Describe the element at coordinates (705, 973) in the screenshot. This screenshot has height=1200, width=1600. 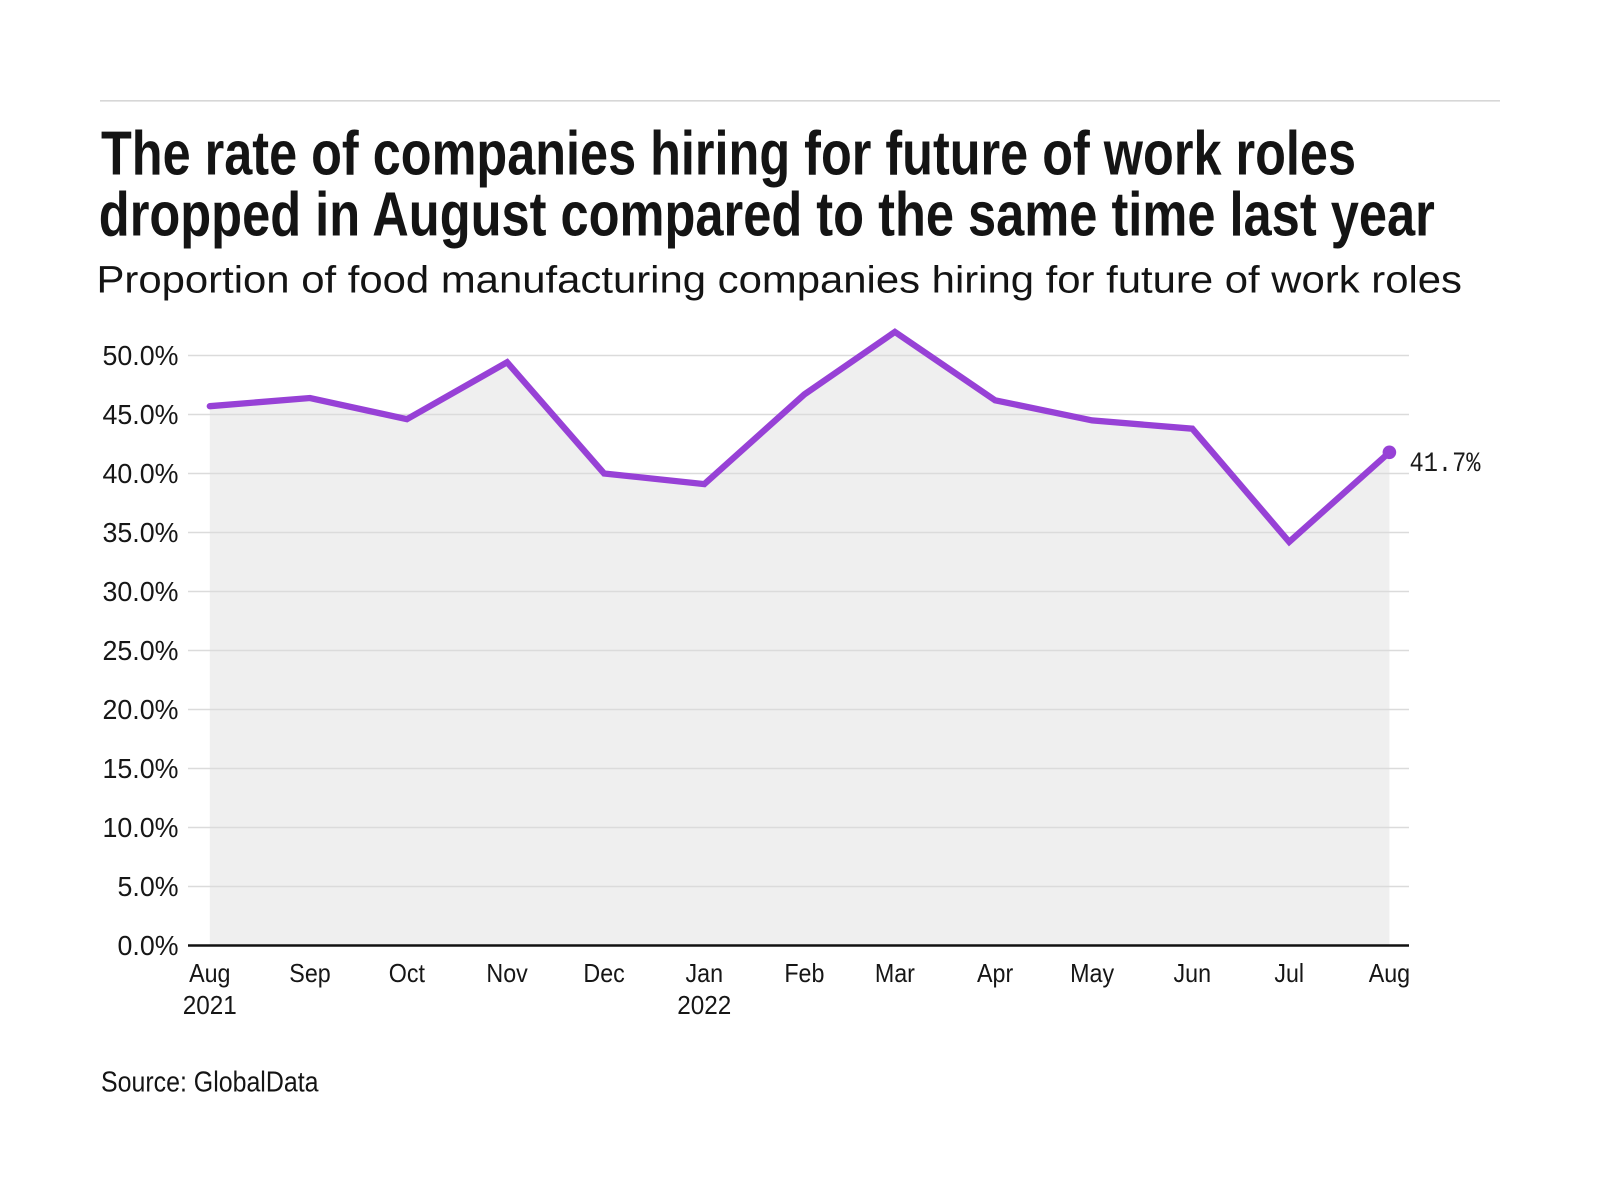
I see `svg-text: Jan` at that location.